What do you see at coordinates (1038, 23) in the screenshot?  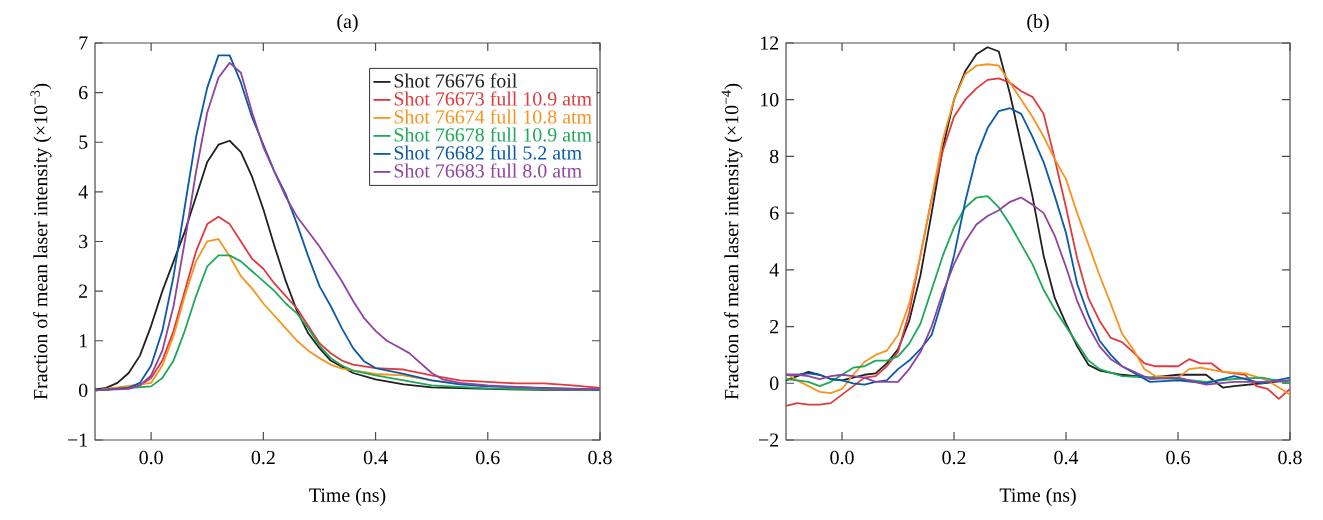 I see `chart-title: (b)` at bounding box center [1038, 23].